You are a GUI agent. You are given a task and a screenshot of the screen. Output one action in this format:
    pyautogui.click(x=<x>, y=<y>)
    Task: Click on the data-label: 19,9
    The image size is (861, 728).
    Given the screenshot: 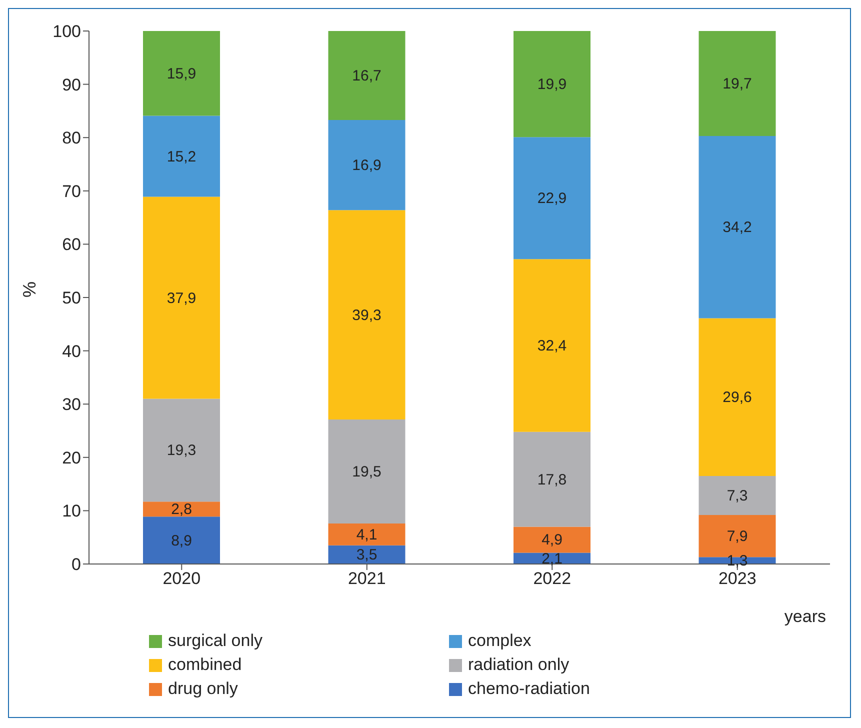 What is the action you would take?
    pyautogui.click(x=552, y=85)
    